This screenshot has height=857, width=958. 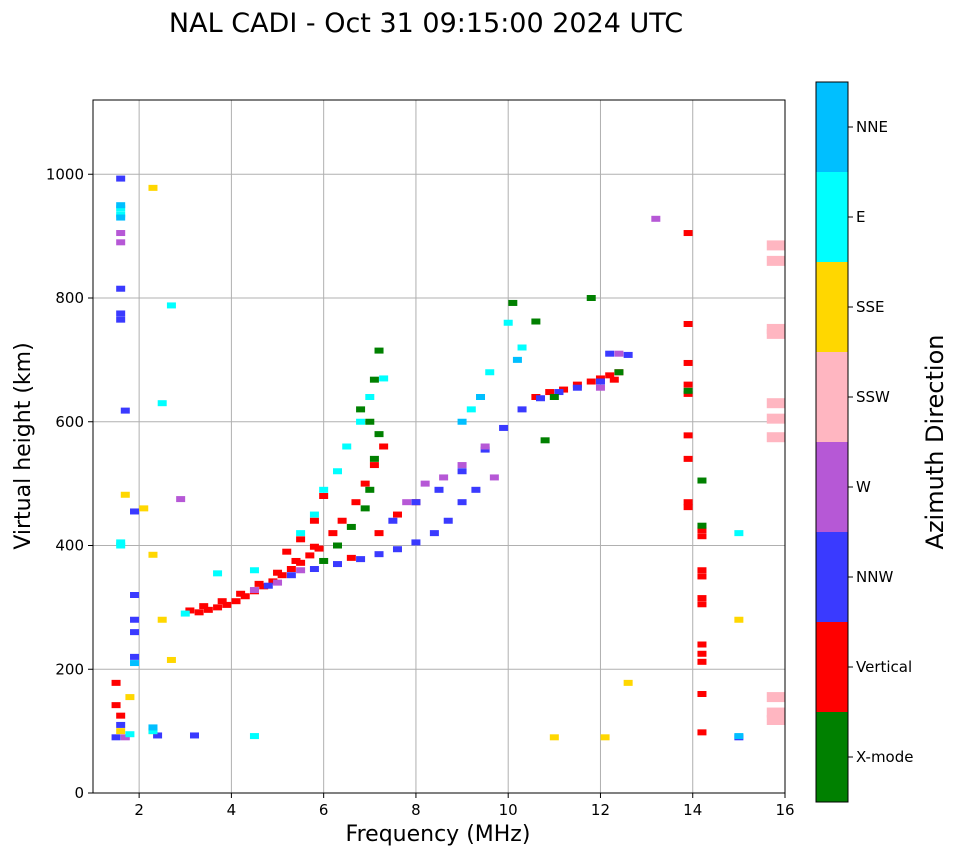 What do you see at coordinates (79, 793) in the screenshot?
I see `y-tick-label: 0` at bounding box center [79, 793].